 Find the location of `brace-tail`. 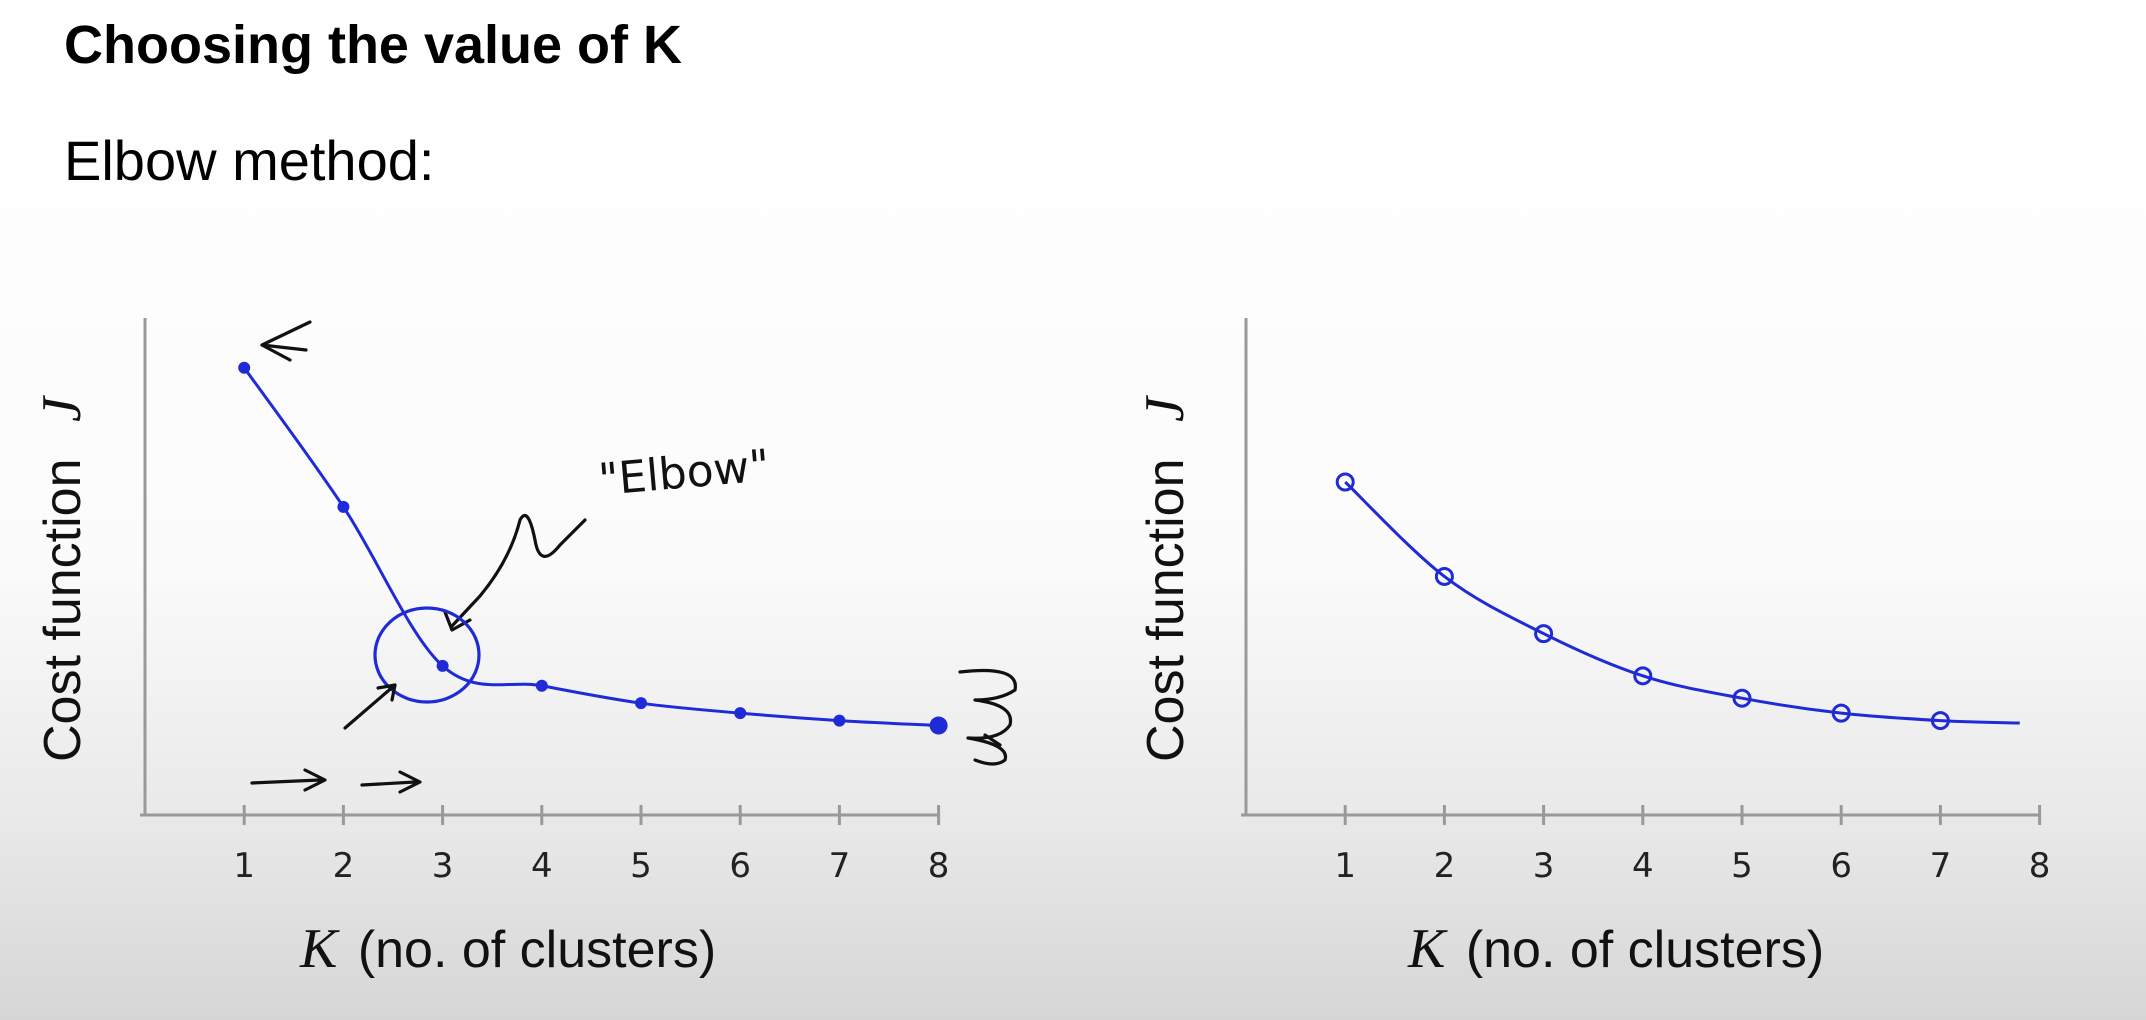

brace-tail is located at coordinates (992, 740).